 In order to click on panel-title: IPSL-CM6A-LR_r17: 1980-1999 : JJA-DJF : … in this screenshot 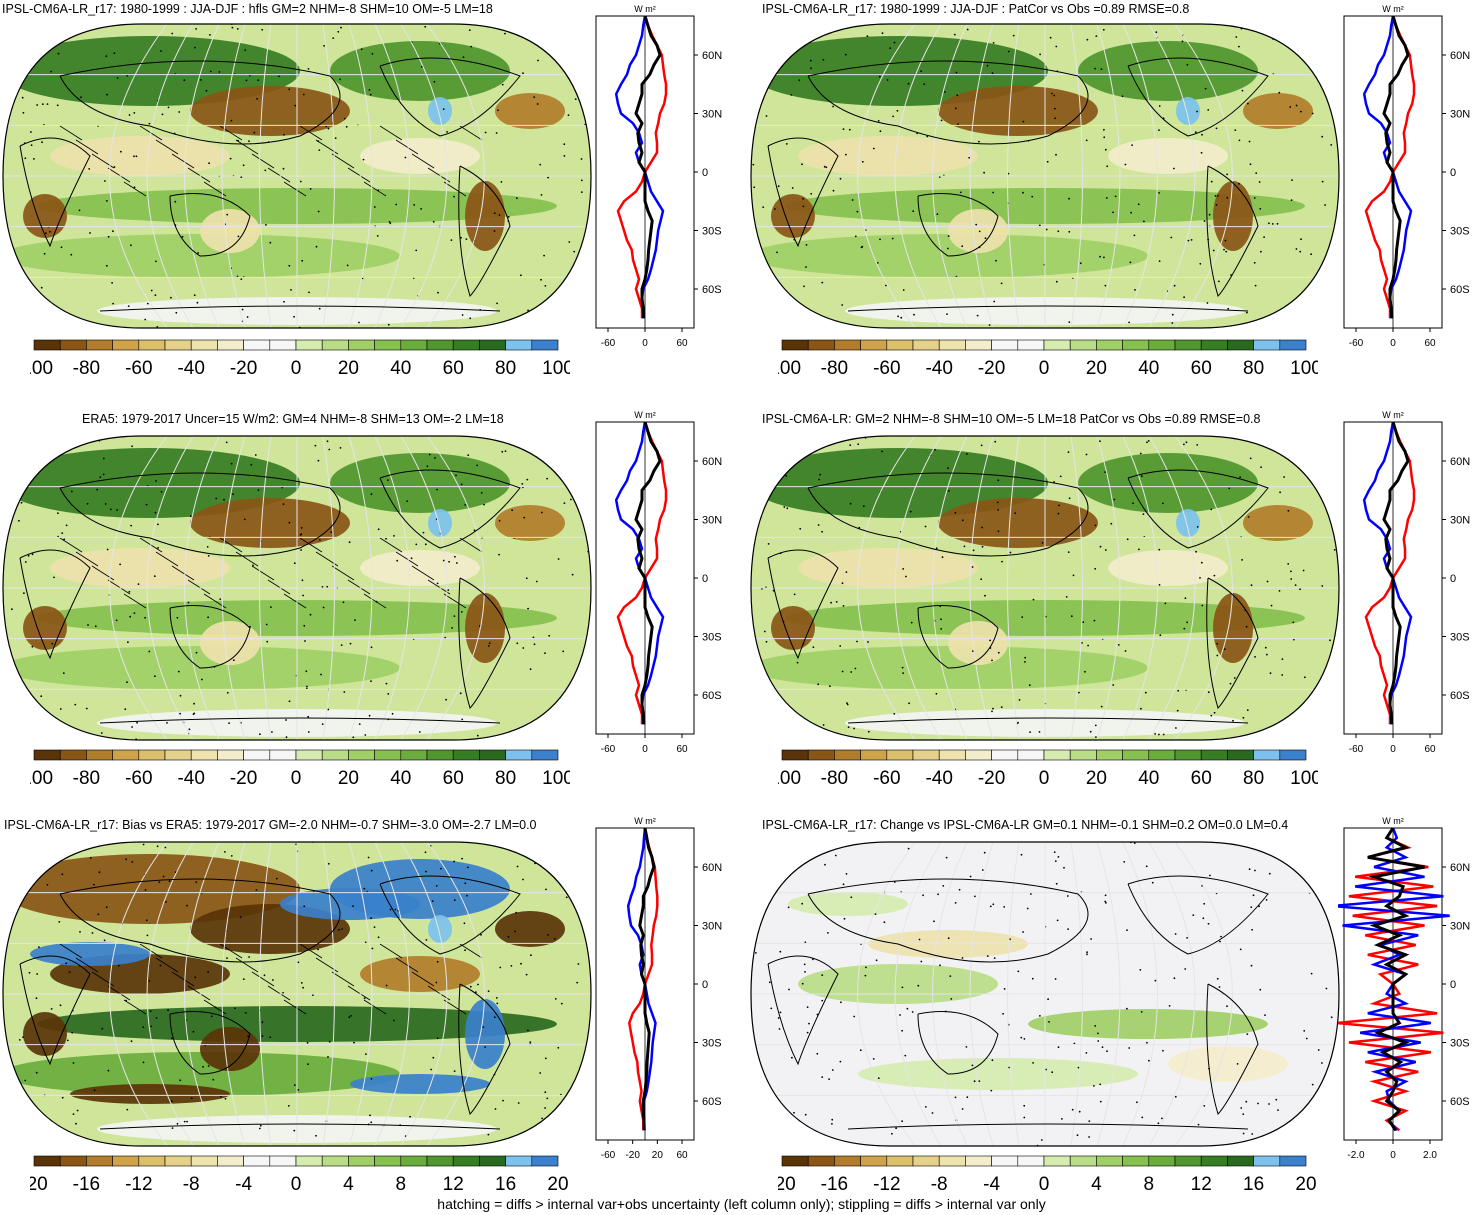, I will do `click(247, 9)`.